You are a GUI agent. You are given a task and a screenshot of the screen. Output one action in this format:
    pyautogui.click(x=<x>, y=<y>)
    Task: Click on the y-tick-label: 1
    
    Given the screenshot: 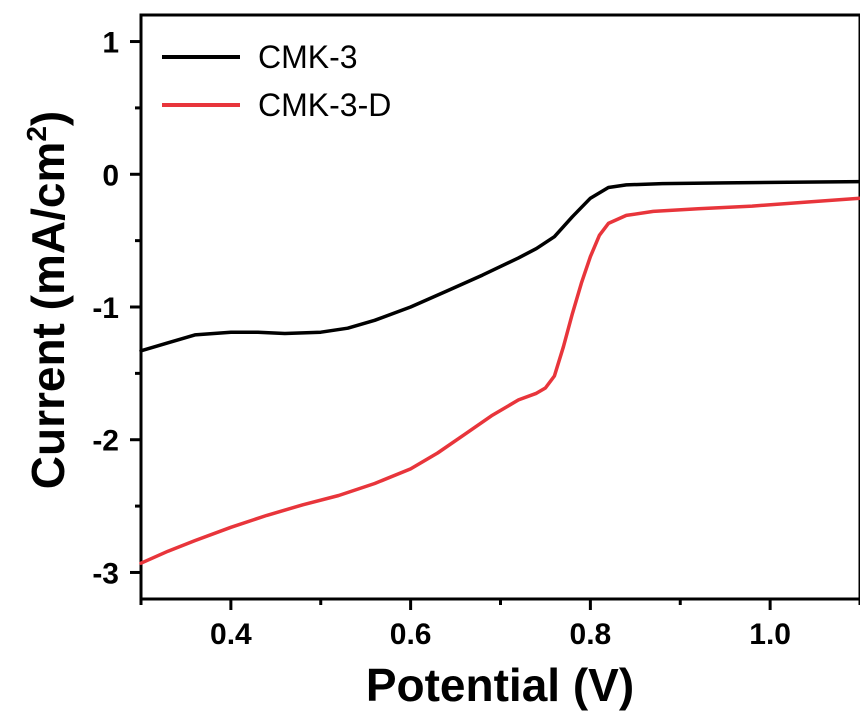 What is the action you would take?
    pyautogui.click(x=110, y=43)
    